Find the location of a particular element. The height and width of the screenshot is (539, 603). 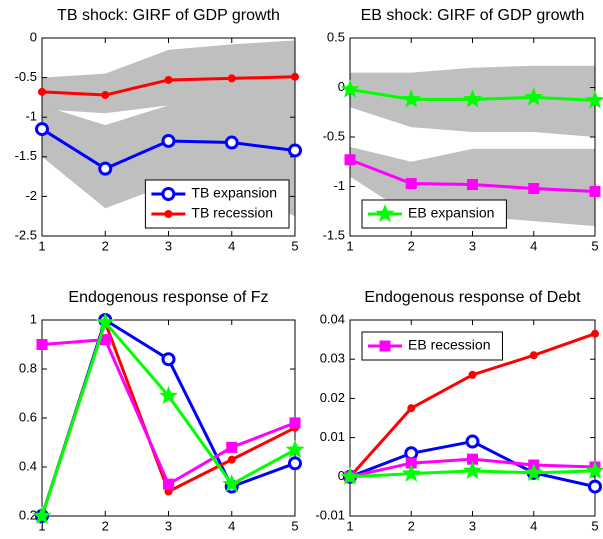

chart-title: Endogenous response of Fz is located at coordinates (168, 297).